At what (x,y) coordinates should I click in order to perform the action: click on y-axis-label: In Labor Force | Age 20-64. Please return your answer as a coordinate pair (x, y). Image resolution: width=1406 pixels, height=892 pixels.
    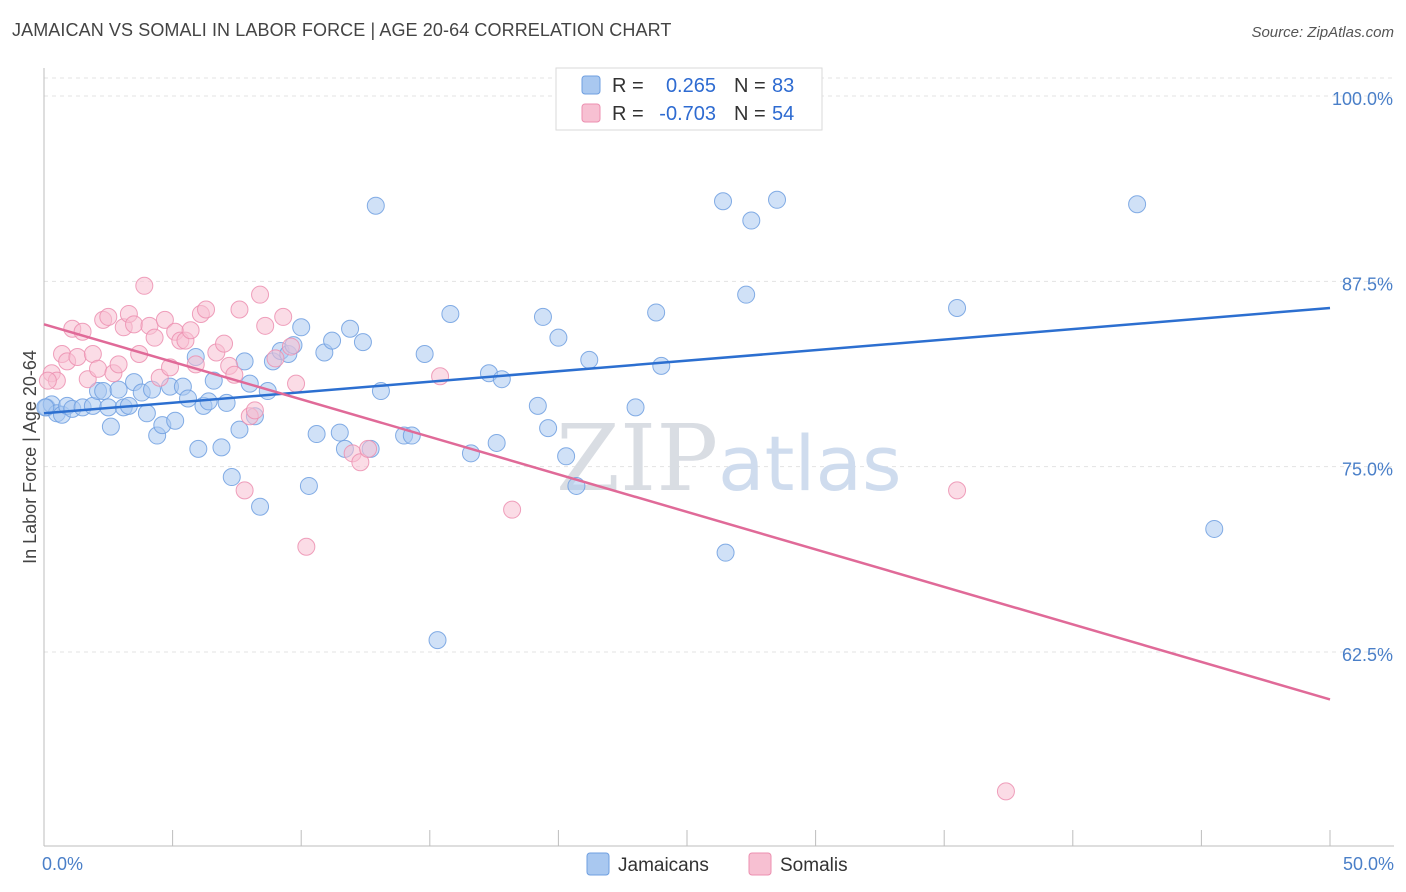
    Looking at the image, I should click on (30, 457).